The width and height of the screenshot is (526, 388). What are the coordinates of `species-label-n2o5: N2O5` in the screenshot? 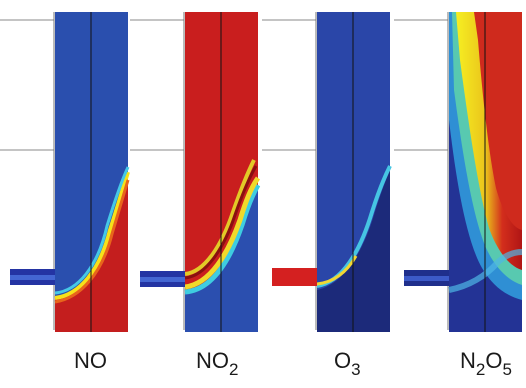 It's located at (486, 363).